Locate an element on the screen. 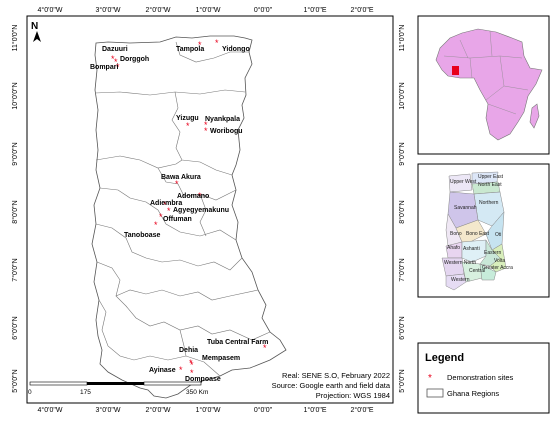 The height and width of the screenshot is (431, 550). left-tick-label: 11°0'0"N is located at coordinates (15, 38).